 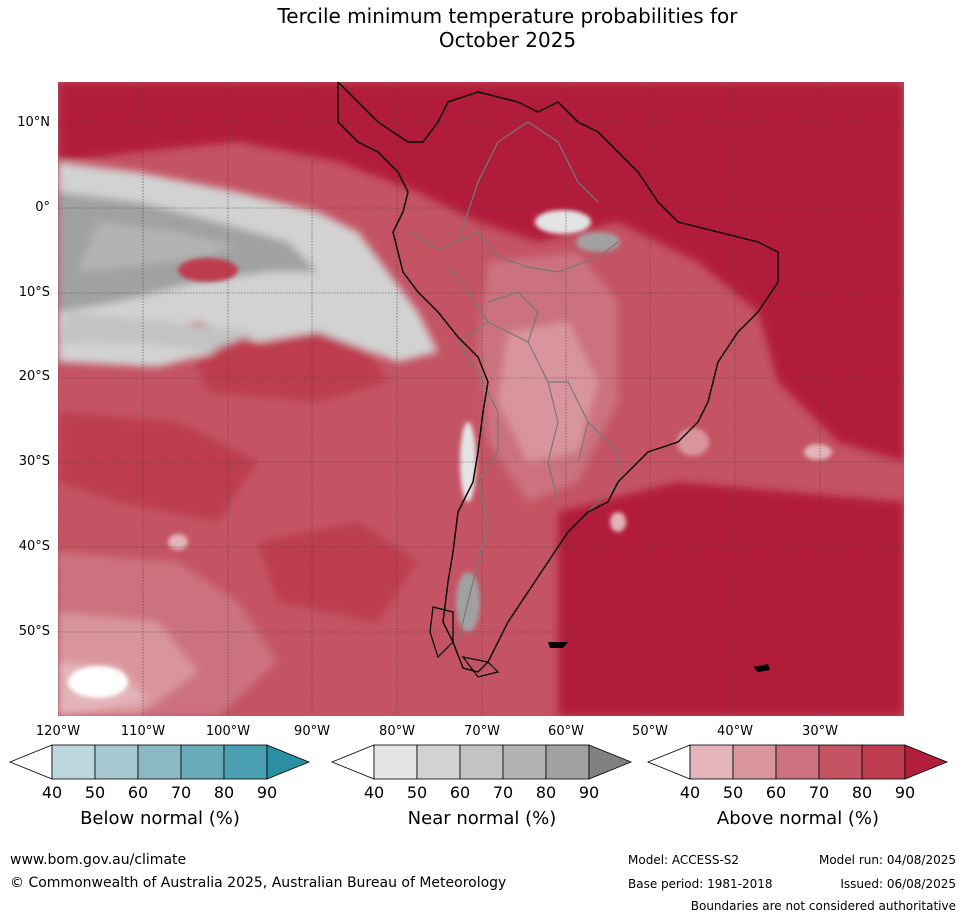 What do you see at coordinates (480, 667) in the screenshot?
I see `tierra-del-fuego` at bounding box center [480, 667].